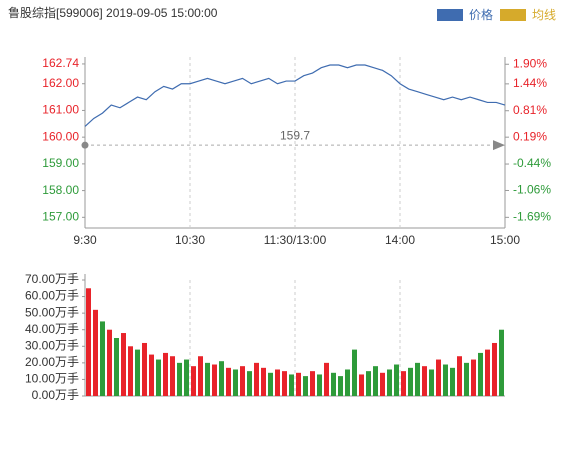 The height and width of the screenshot is (452, 574). Describe the element at coordinates (52, 329) in the screenshot. I see `y-tick-label: 40.00万手` at that location.